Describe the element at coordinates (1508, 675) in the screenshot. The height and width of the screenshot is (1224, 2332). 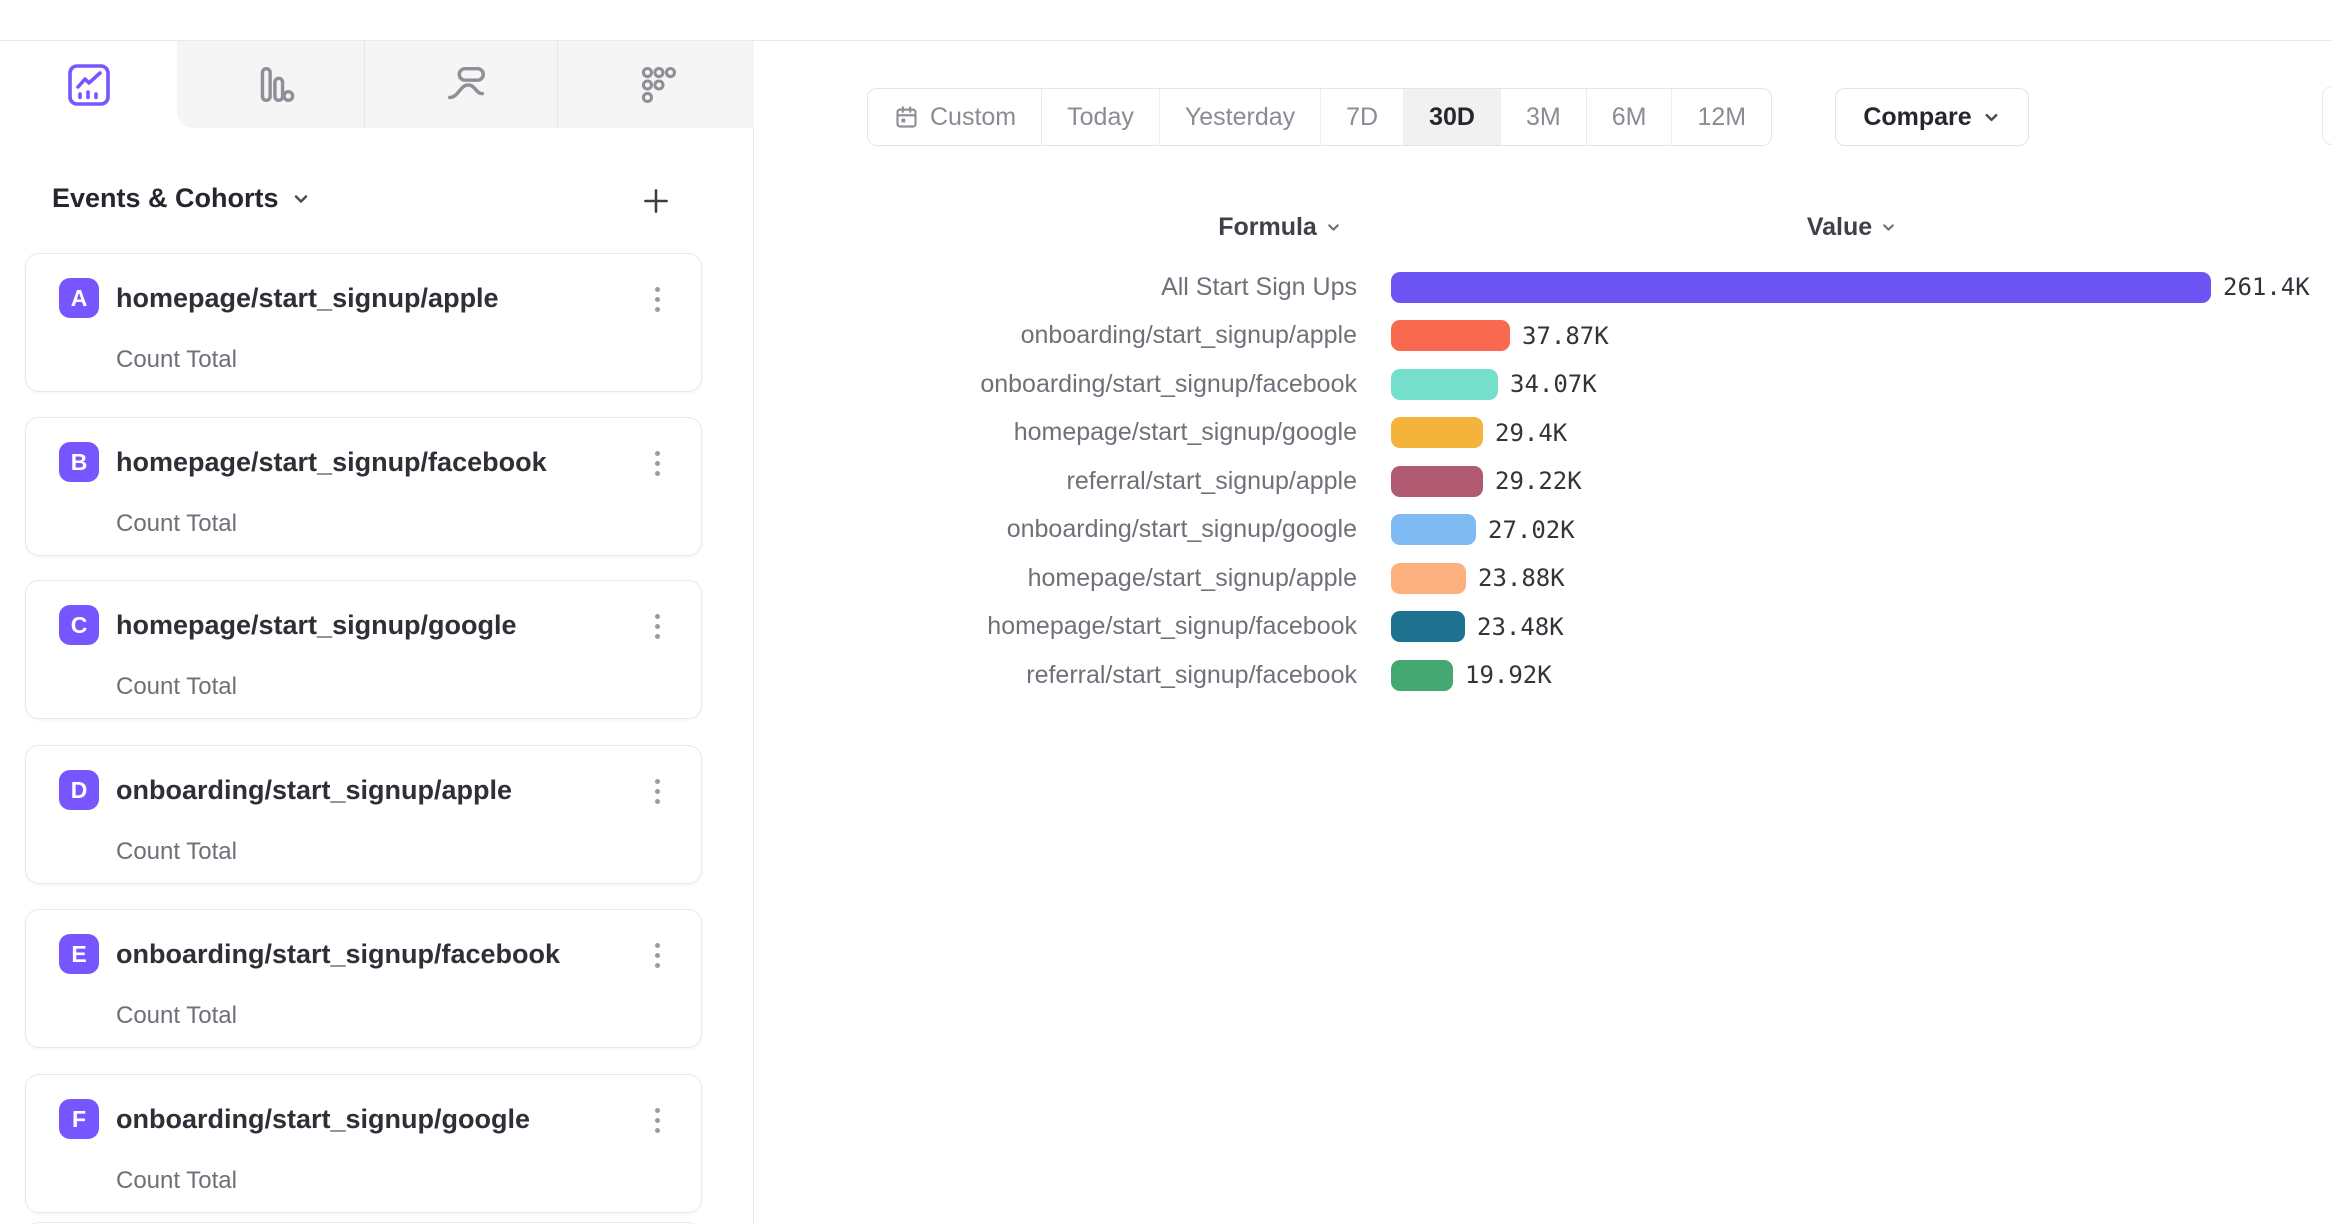
I see `bar-value: 19.92K` at that location.